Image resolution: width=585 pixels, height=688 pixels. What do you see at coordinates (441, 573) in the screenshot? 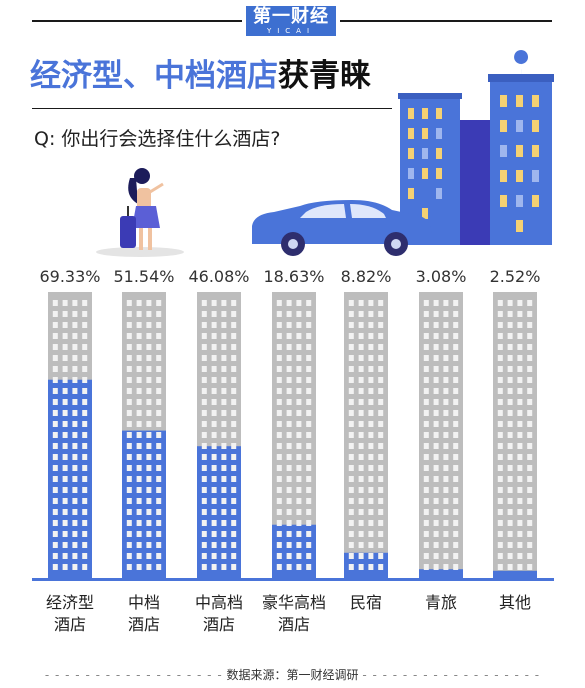
I see `bar` at bounding box center [441, 573].